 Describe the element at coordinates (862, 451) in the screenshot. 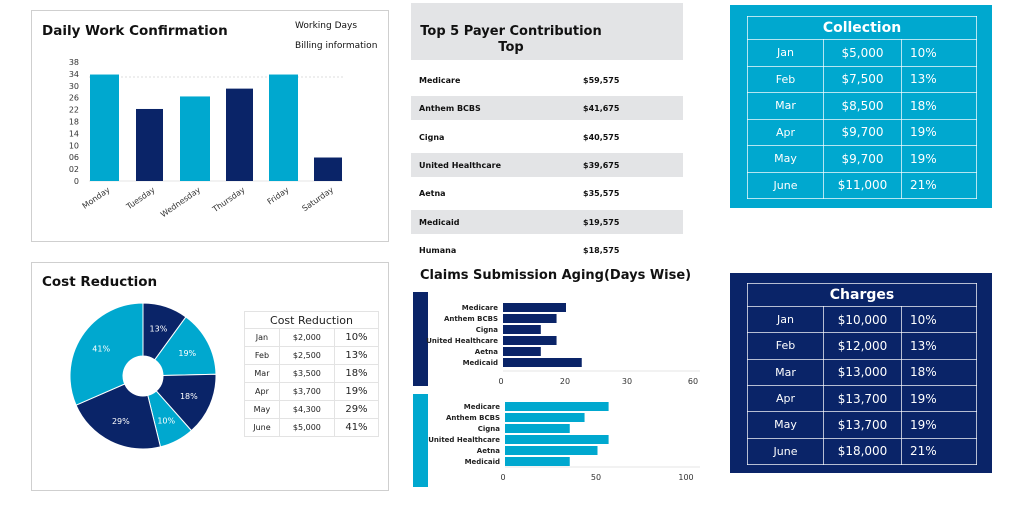

I see `amount-cell: $18,000` at that location.